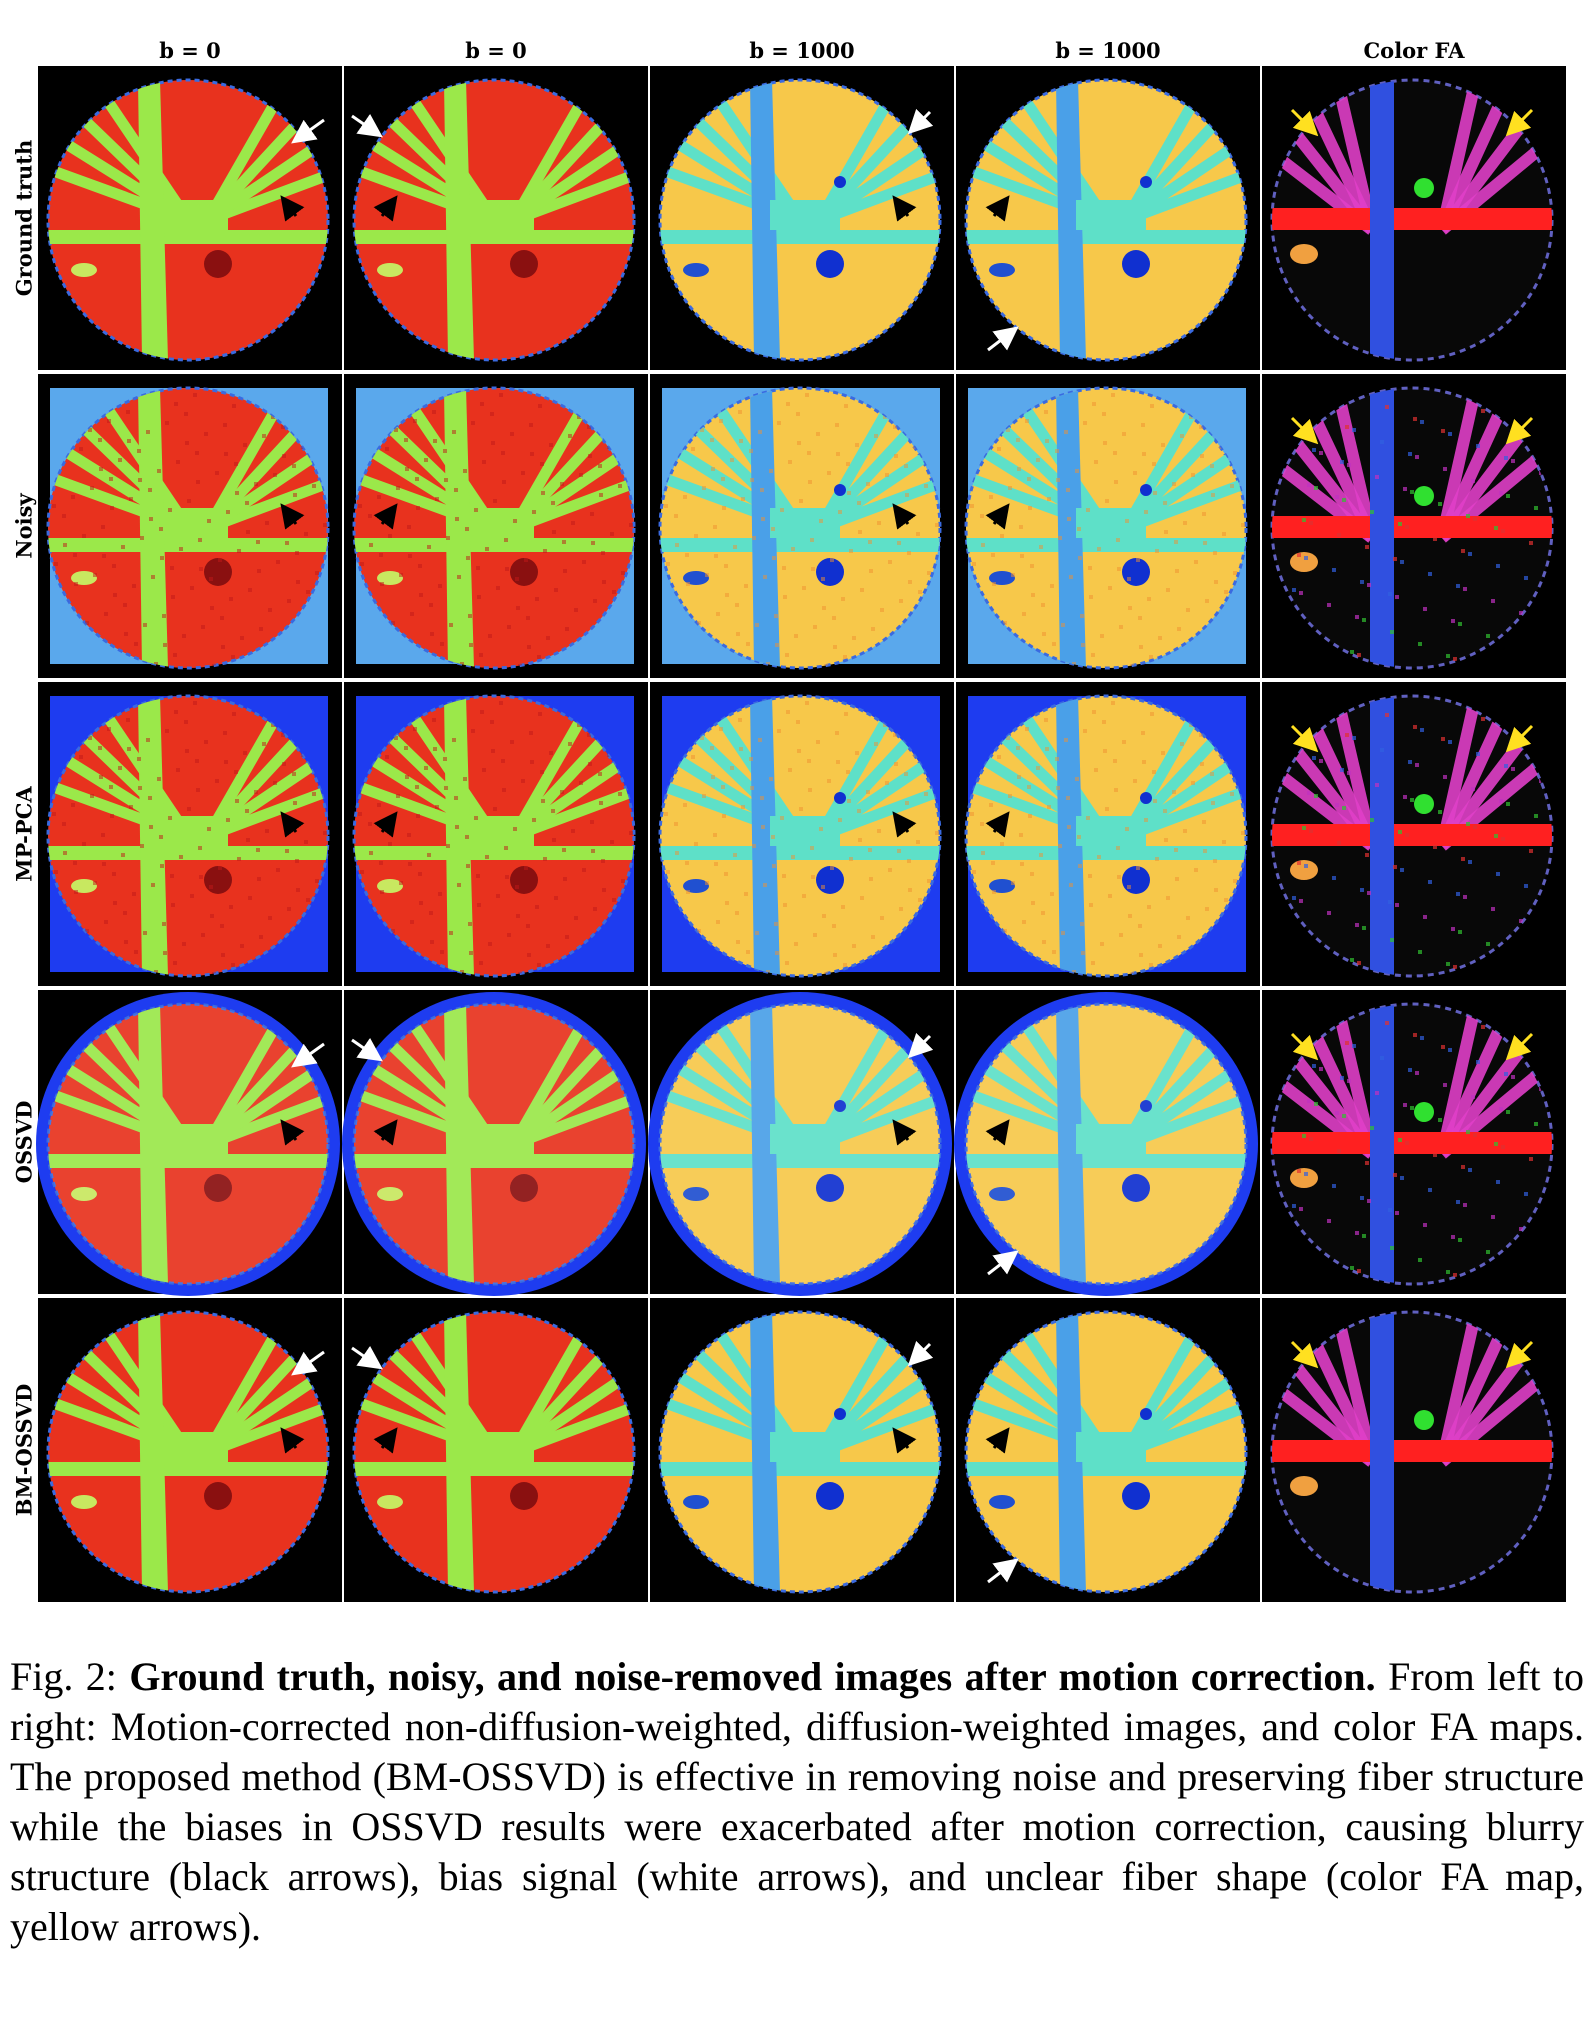 This screenshot has height=2034, width=1594. Describe the element at coordinates (801, 50) in the screenshot. I see `column-label-2: b = 1000` at that location.